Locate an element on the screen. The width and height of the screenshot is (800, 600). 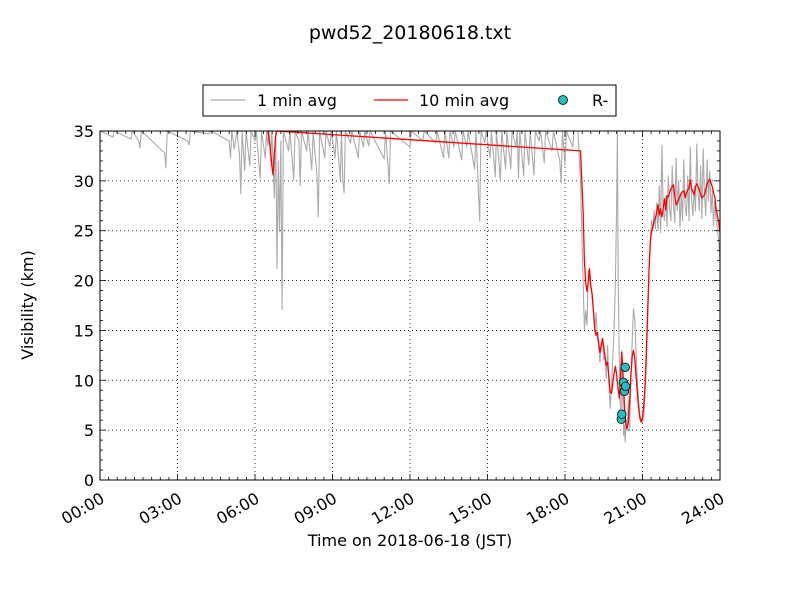
x-tick-label: 12:00 is located at coordinates (392, 509).